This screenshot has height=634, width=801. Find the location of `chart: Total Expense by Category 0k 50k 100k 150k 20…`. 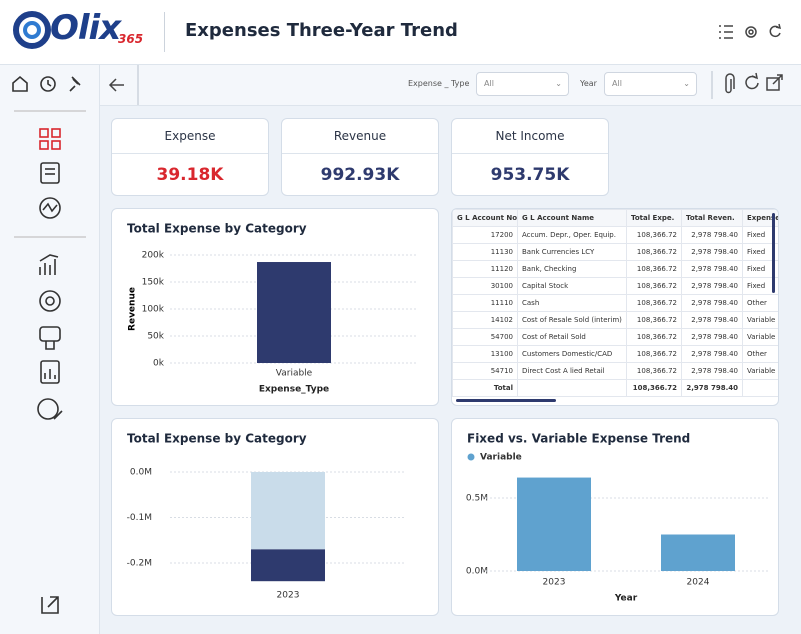

chart: Total Expense by Category 0k 50k 100k 150k 20… is located at coordinates (272, 308).